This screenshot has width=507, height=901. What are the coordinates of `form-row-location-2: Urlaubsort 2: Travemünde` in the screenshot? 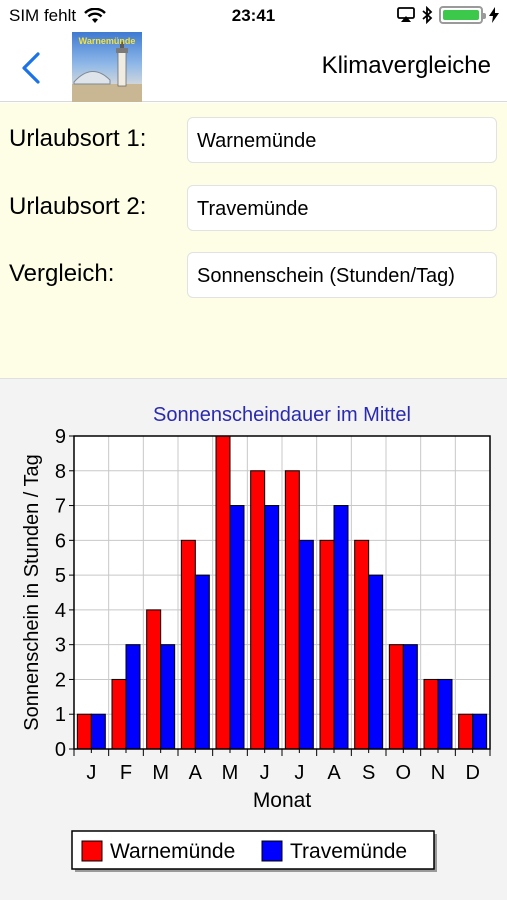 It's located at (253, 208).